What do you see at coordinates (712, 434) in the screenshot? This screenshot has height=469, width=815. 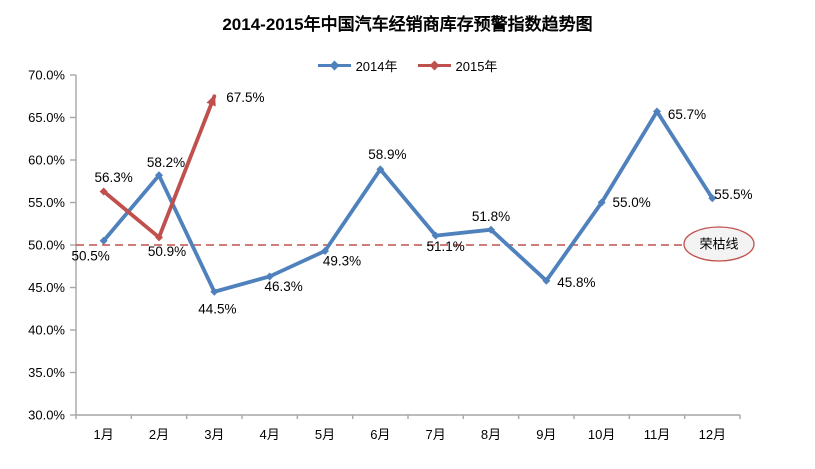 I see `x-axis-label: 12月` at bounding box center [712, 434].